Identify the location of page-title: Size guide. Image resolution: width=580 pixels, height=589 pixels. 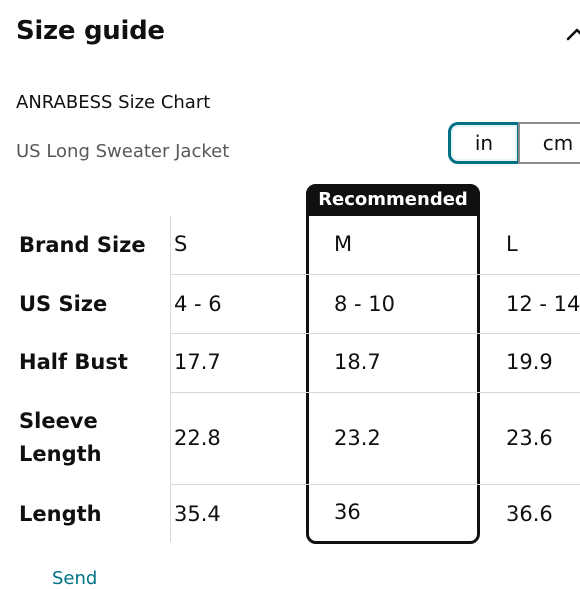
(90, 31).